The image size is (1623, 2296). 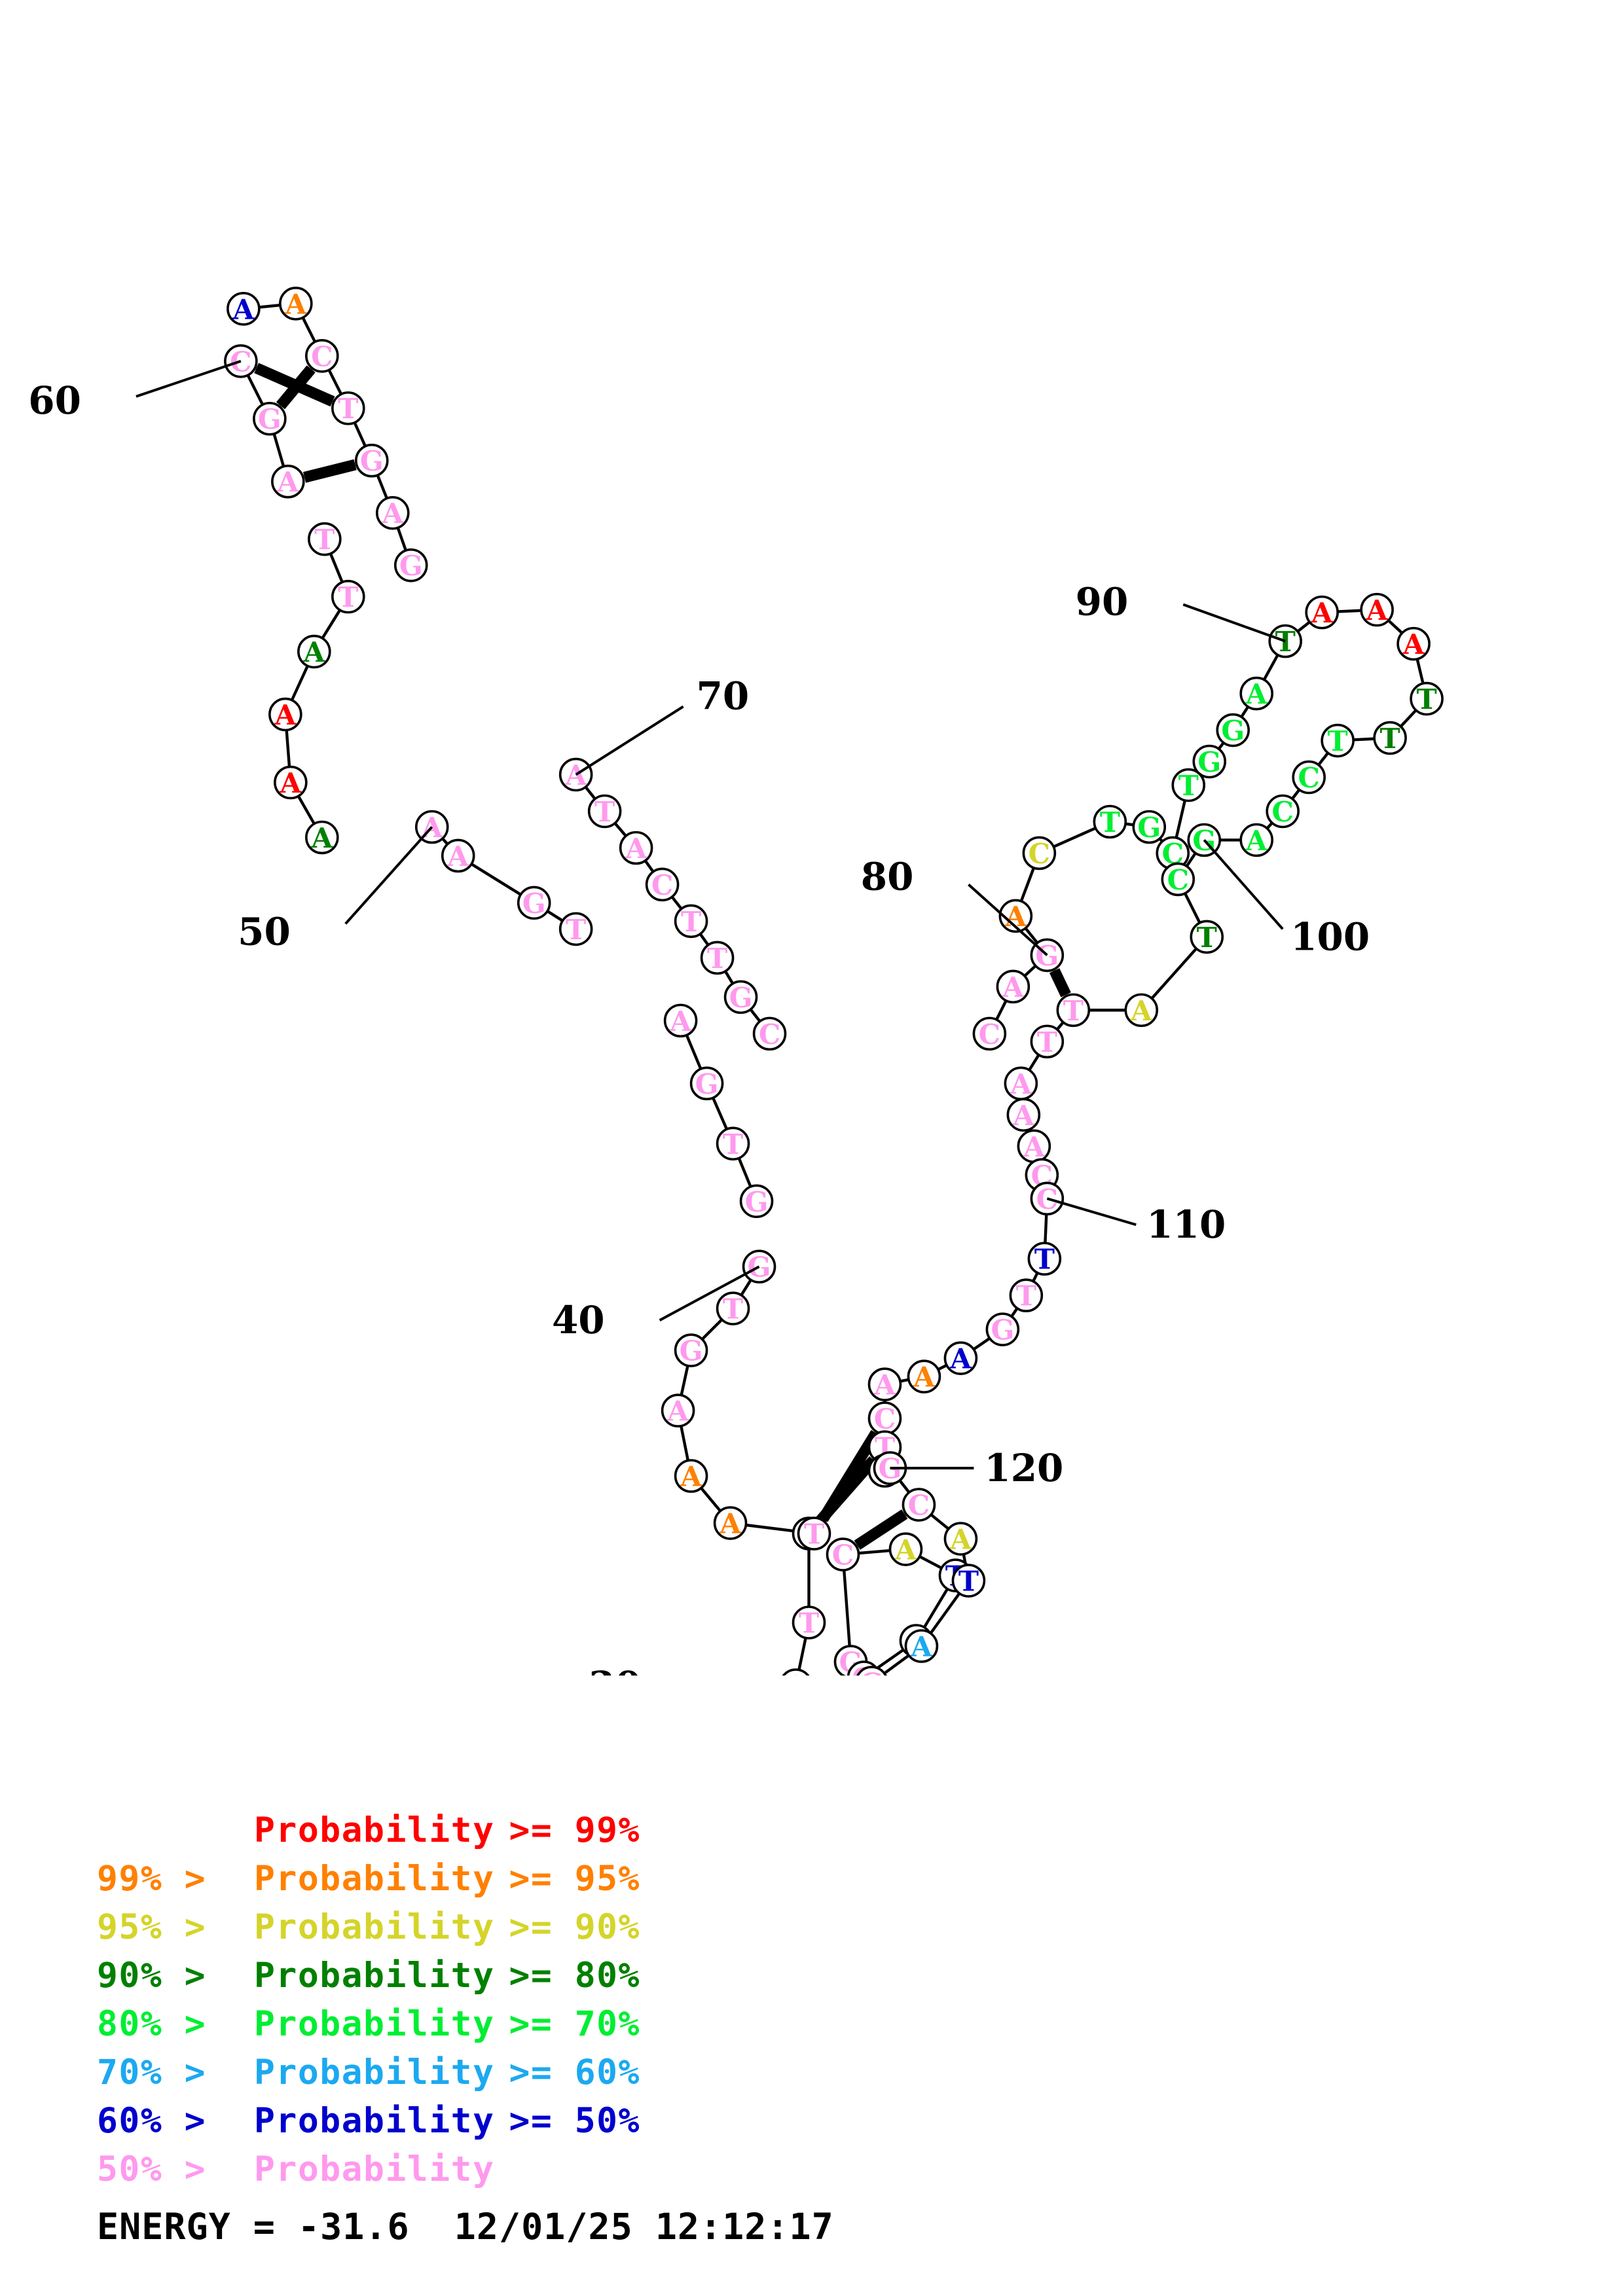 I want to click on nucleotide-76: G, so click(x=740, y=997).